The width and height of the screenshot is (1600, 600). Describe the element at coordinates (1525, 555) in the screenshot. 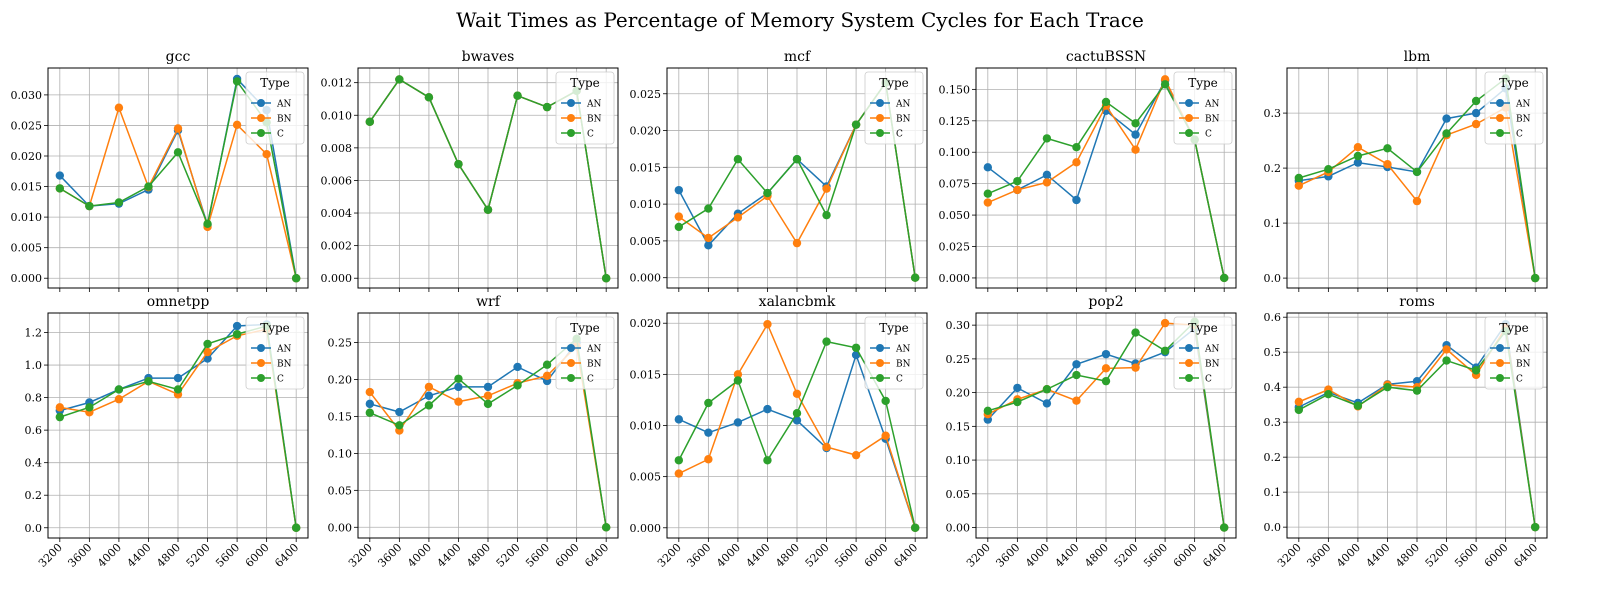

I see `x-tick-label: 6400` at that location.